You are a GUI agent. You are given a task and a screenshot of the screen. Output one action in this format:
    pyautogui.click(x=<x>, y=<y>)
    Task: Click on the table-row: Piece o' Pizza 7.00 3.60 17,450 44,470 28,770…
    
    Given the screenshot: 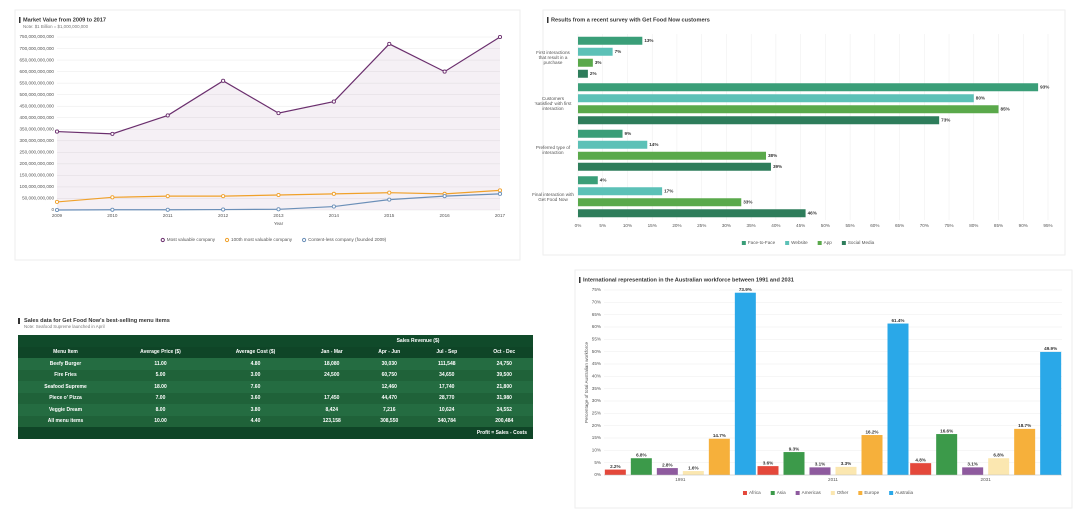 What is the action you would take?
    pyautogui.click(x=275, y=398)
    